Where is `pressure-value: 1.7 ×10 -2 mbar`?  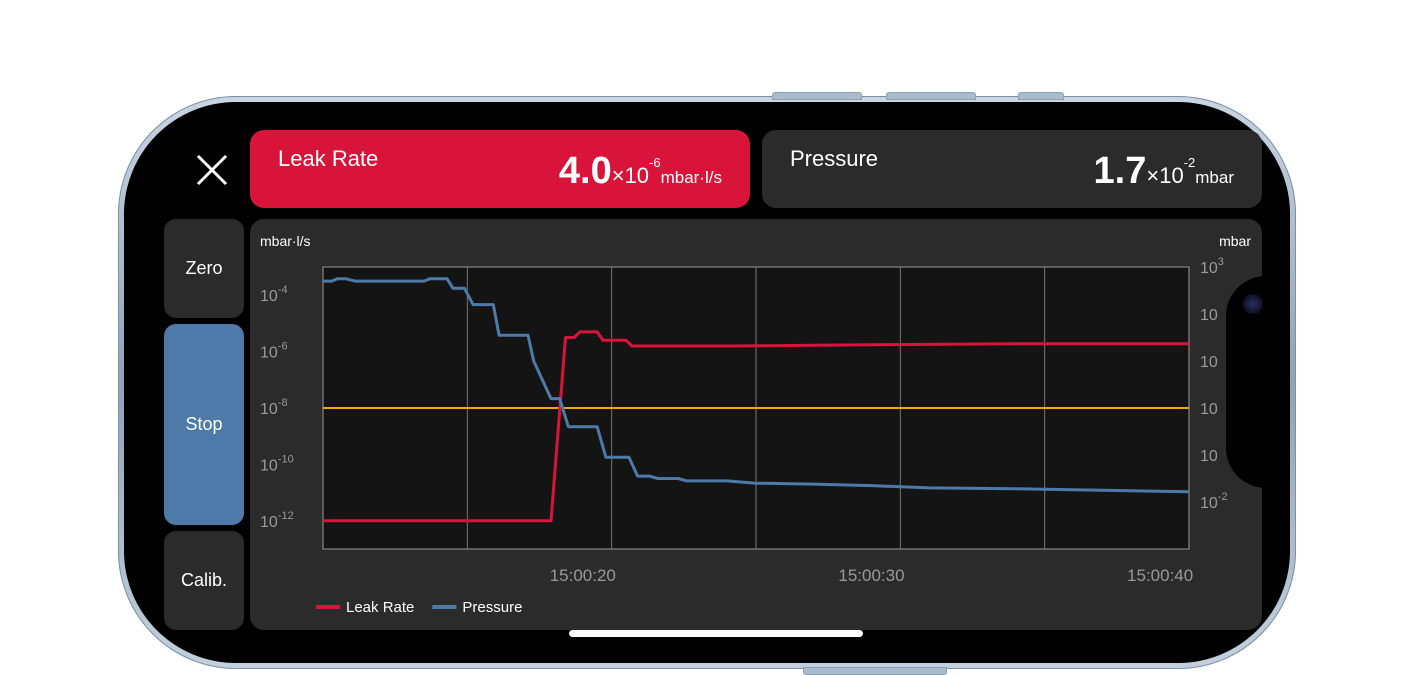 pressure-value: 1.7 ×10 -2 mbar is located at coordinates (1164, 171).